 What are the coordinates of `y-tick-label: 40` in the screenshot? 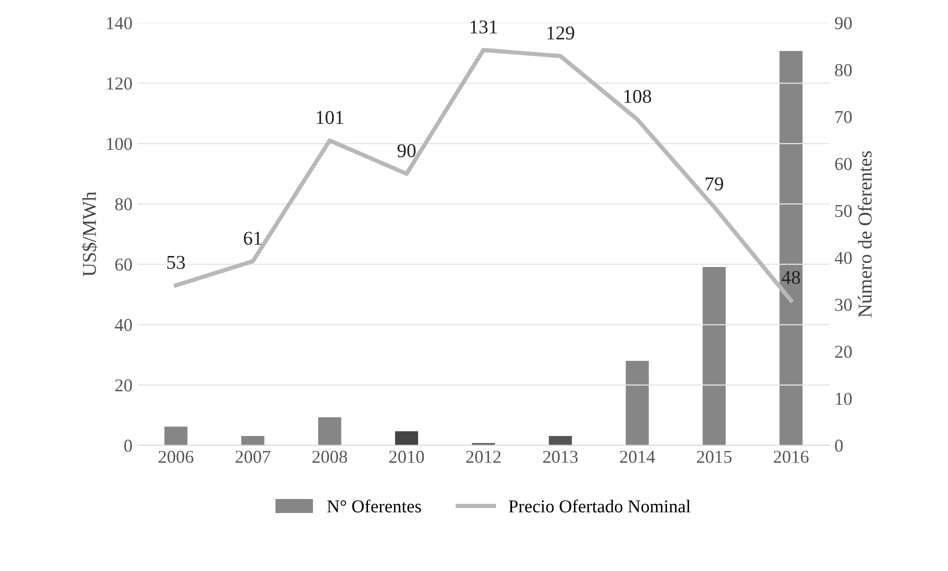 It's located at (123, 325).